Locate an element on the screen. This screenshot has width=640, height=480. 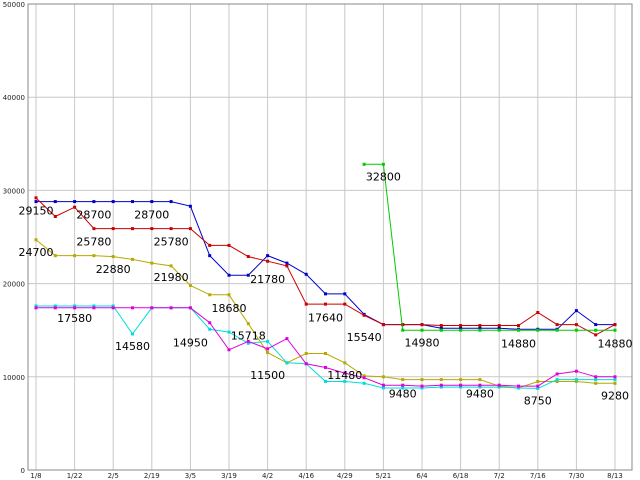
x-tick-label: 4/16 is located at coordinates (306, 476).